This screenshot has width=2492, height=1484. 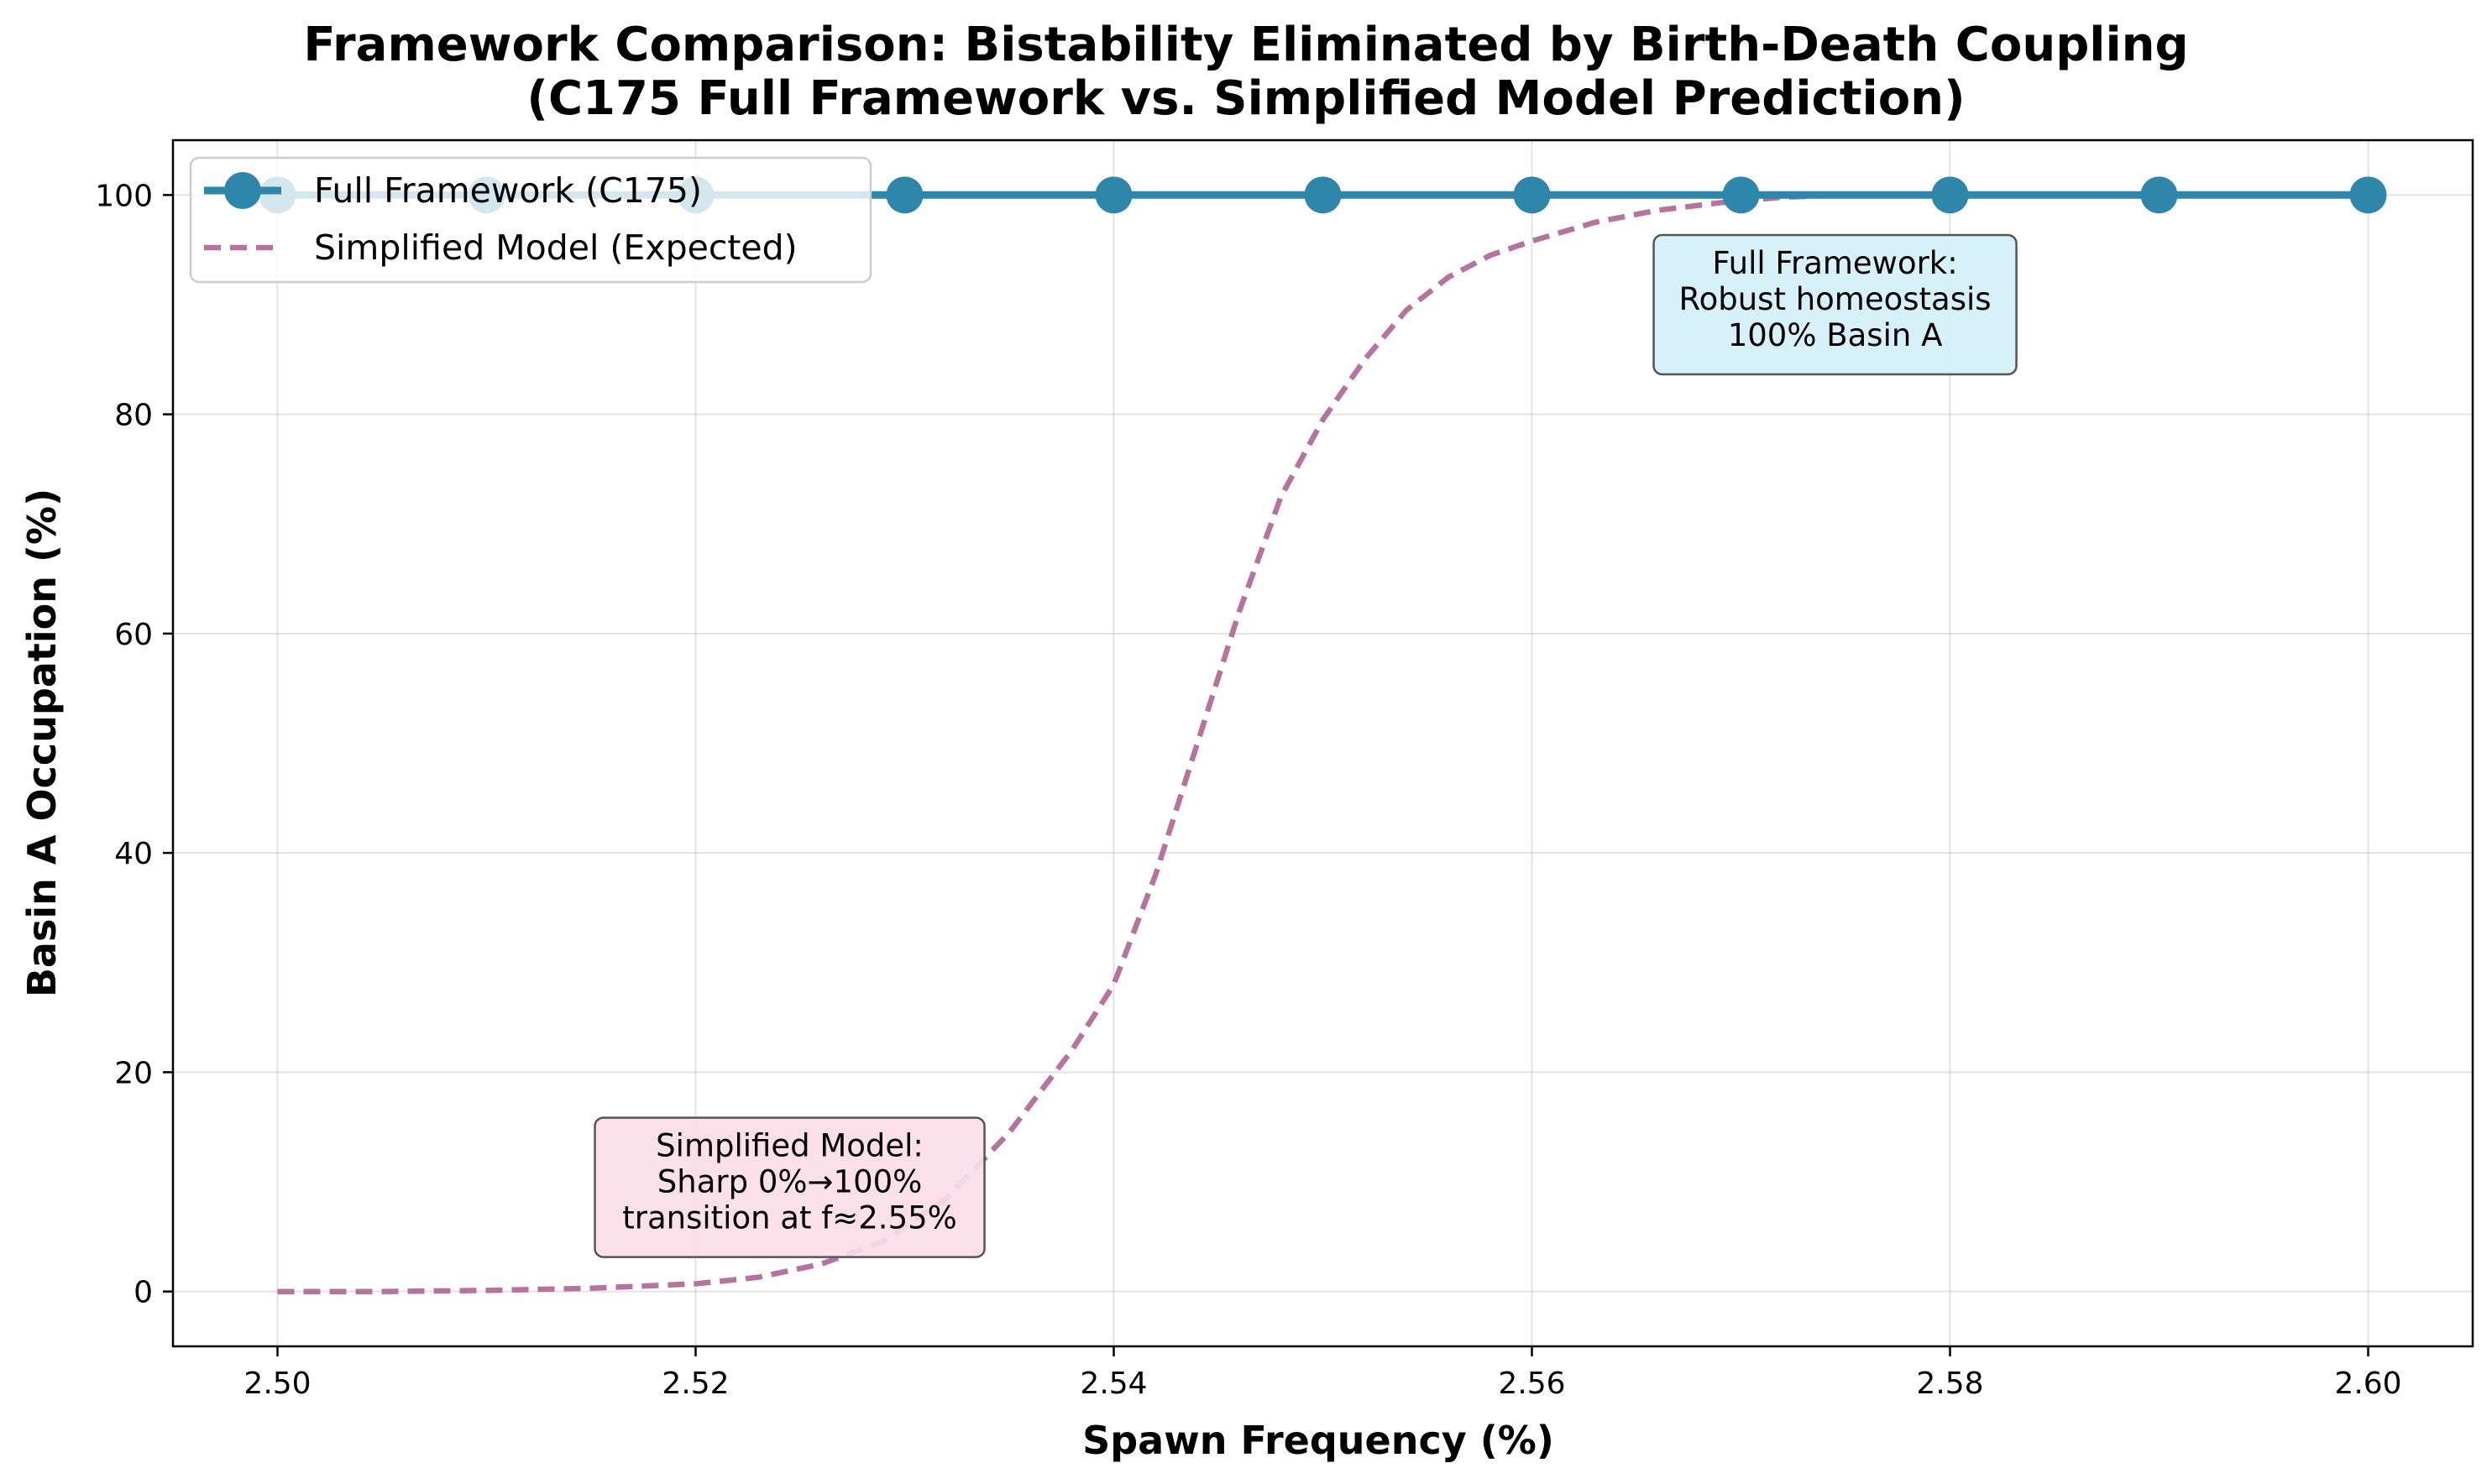 What do you see at coordinates (1113, 1383) in the screenshot?
I see `x-tick-label: 2.54` at bounding box center [1113, 1383].